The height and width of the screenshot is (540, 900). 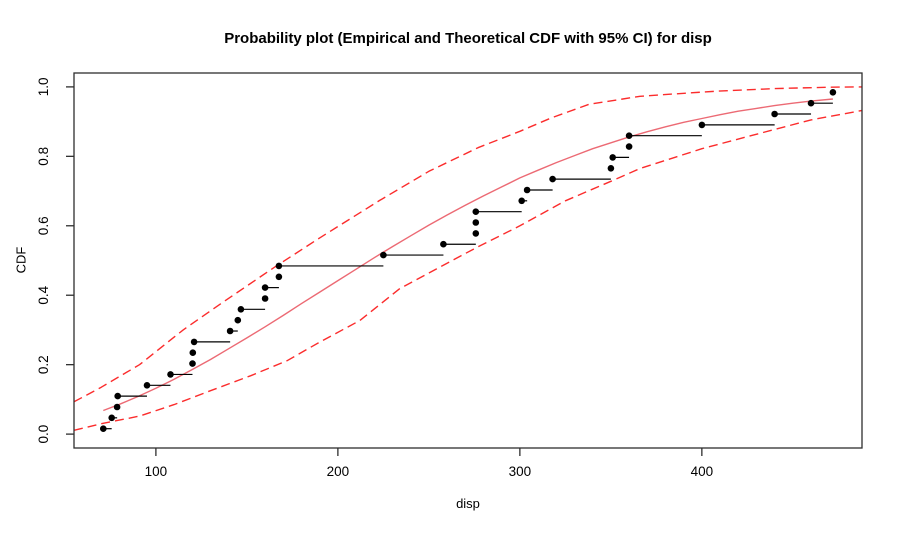 What do you see at coordinates (43, 294) in the screenshot?
I see `y-tick-label: 0.4` at bounding box center [43, 294].